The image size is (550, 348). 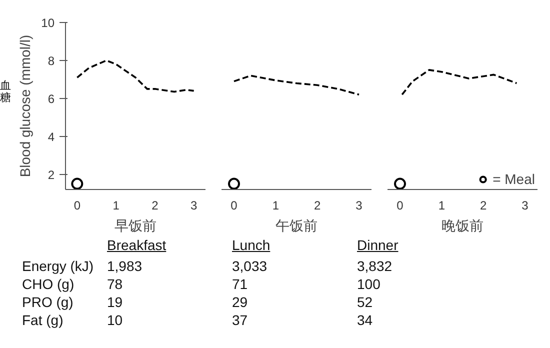 What do you see at coordinates (250, 266) in the screenshot?
I see `text: 3,033` at bounding box center [250, 266].